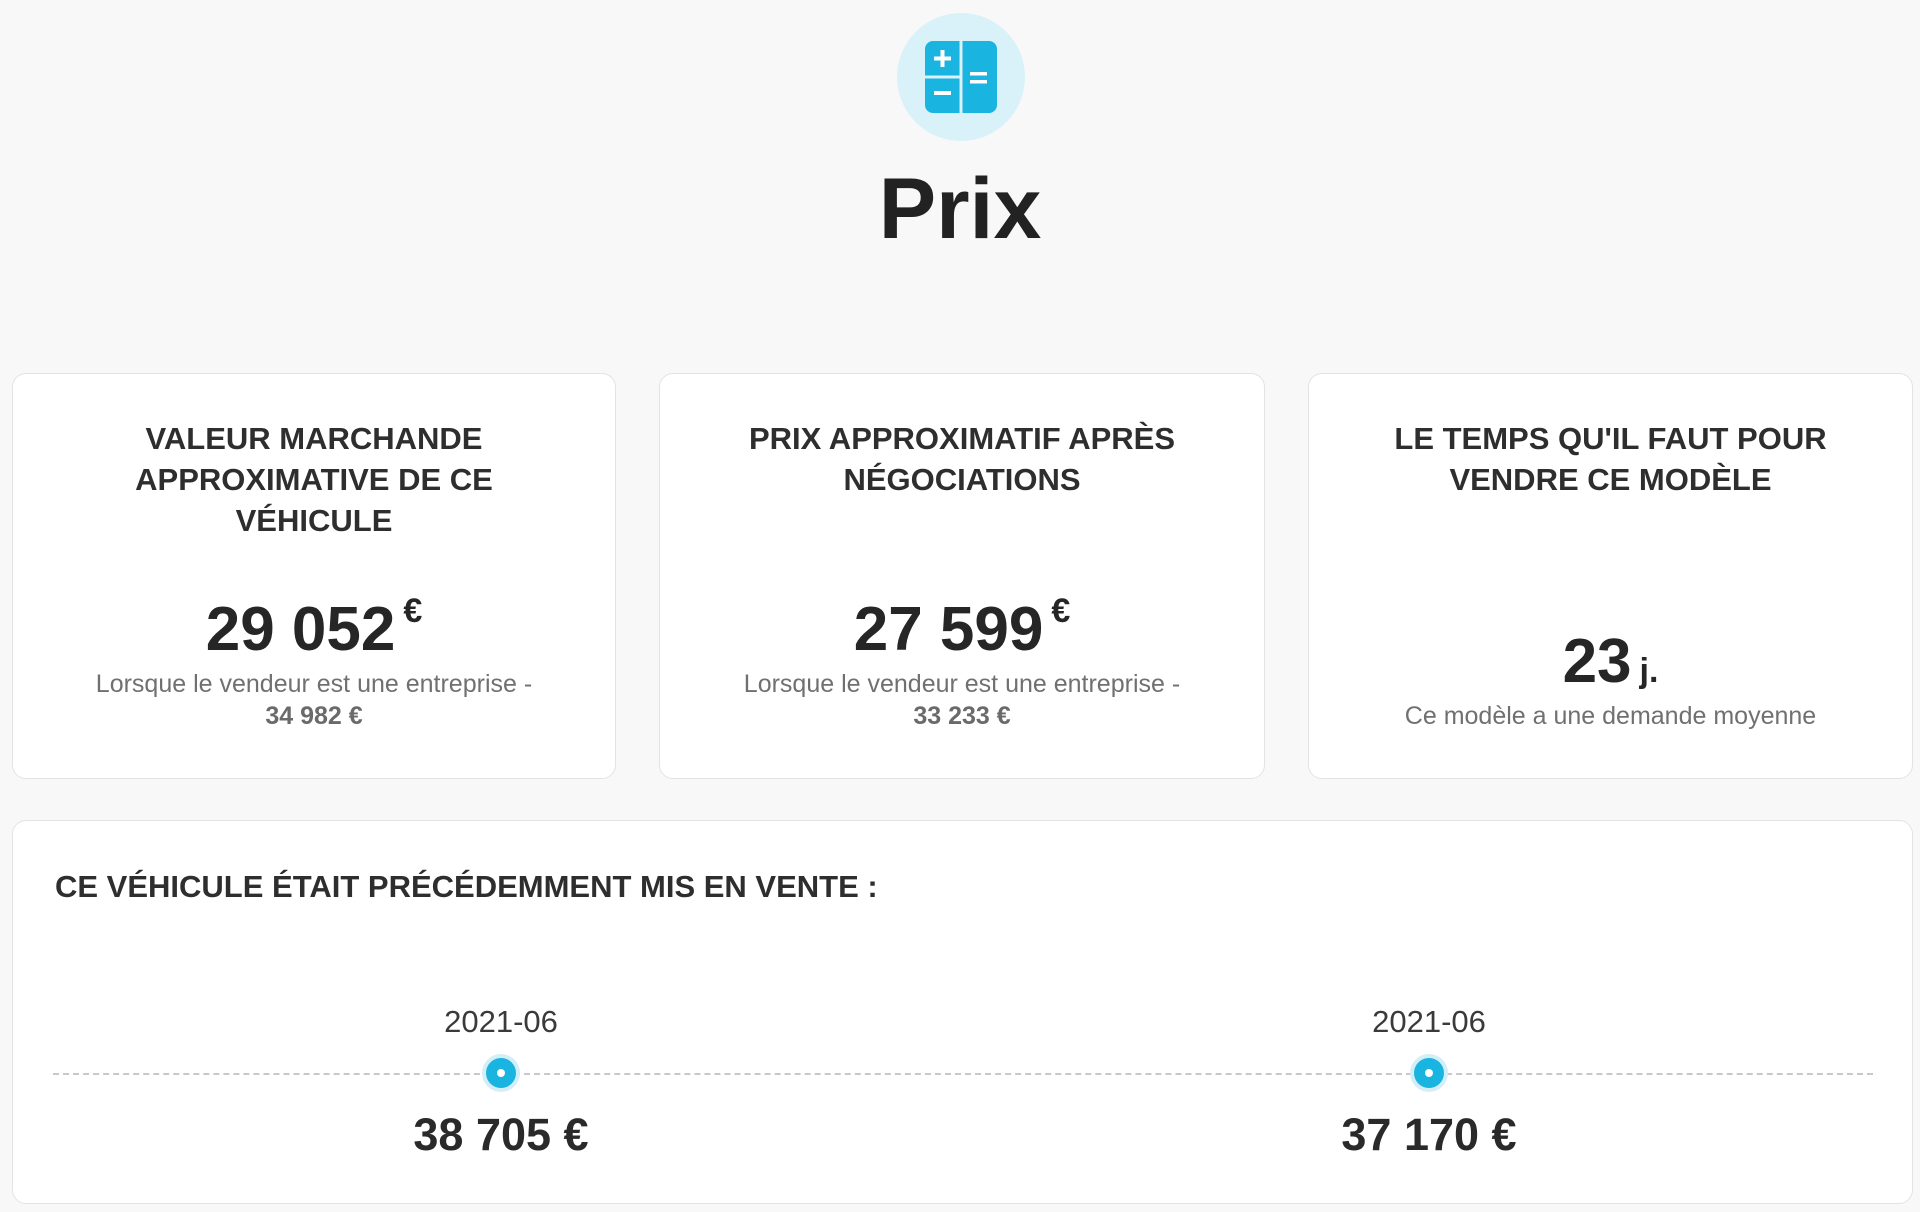 Image resolution: width=1920 pixels, height=1212 pixels. Describe the element at coordinates (501, 1134) in the screenshot. I see `entry-price: 38 705 €` at that location.